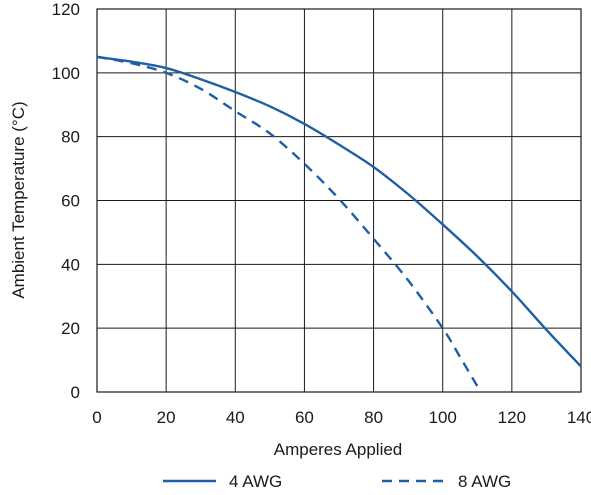 This screenshot has width=591, height=495. I want to click on x-tick-label-7: 140, so click(579, 417).